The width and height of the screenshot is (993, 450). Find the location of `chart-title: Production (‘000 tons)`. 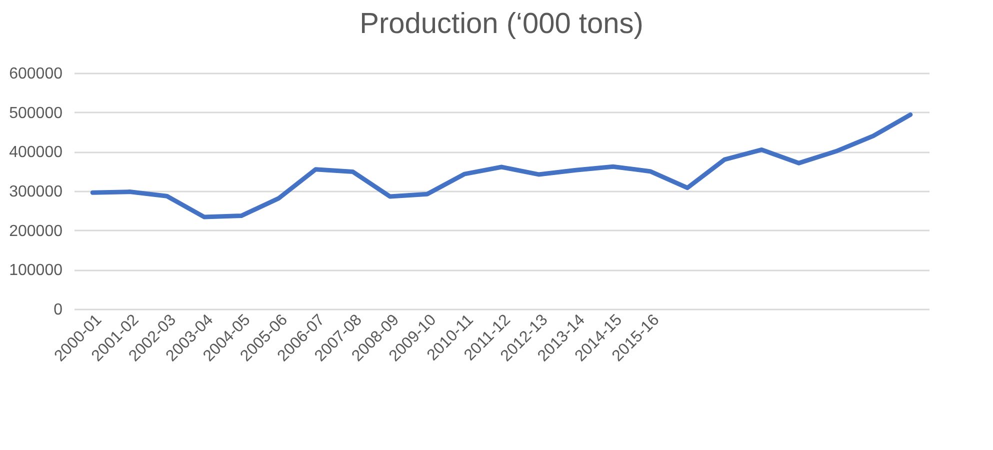

chart-title: Production (‘000 tons) is located at coordinates (502, 24).